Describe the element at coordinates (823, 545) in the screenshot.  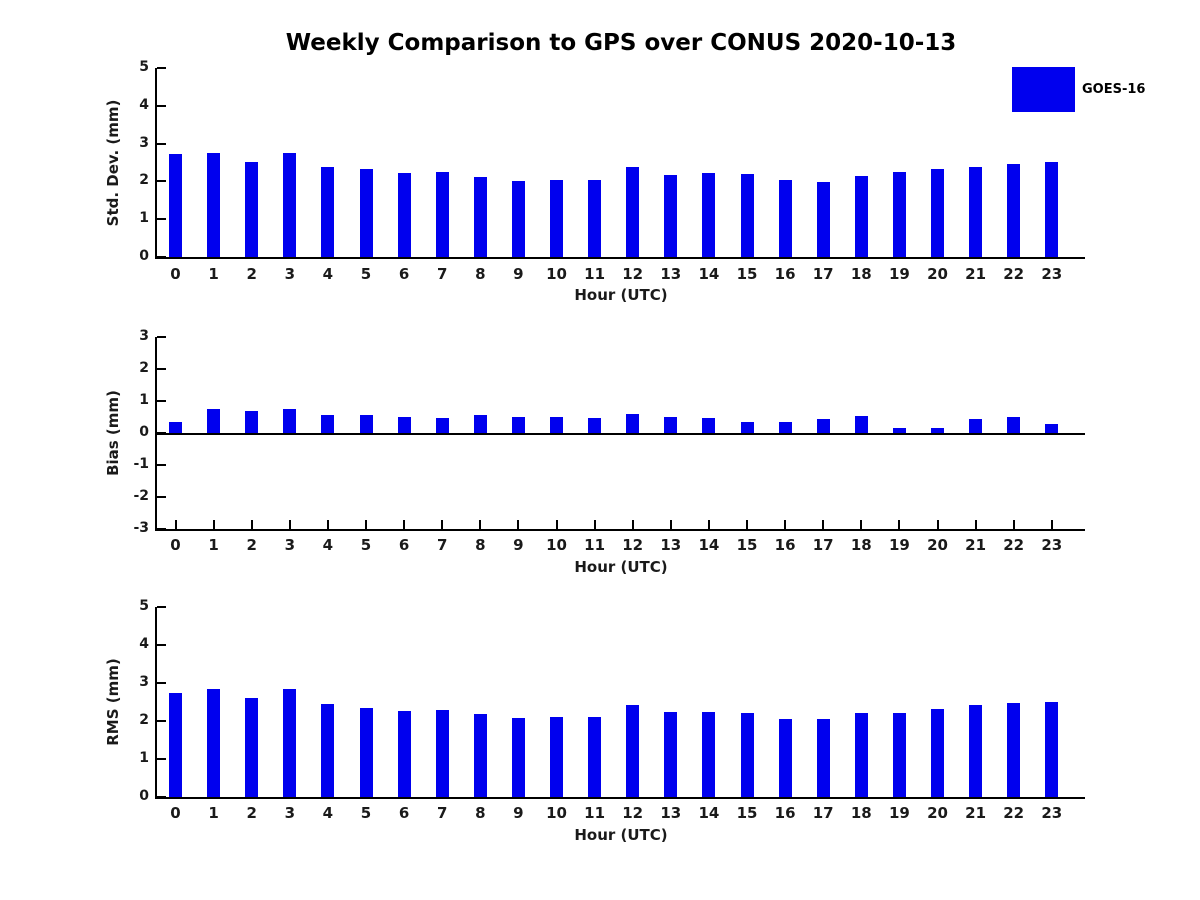
I see `x-tick-label: 17` at that location.